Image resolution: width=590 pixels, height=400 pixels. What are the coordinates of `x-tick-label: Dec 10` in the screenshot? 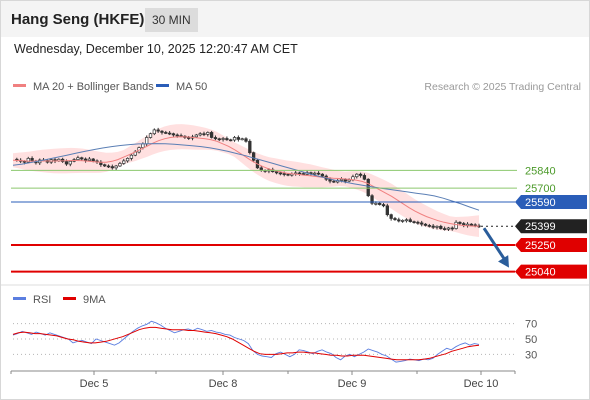 It's located at (481, 384).